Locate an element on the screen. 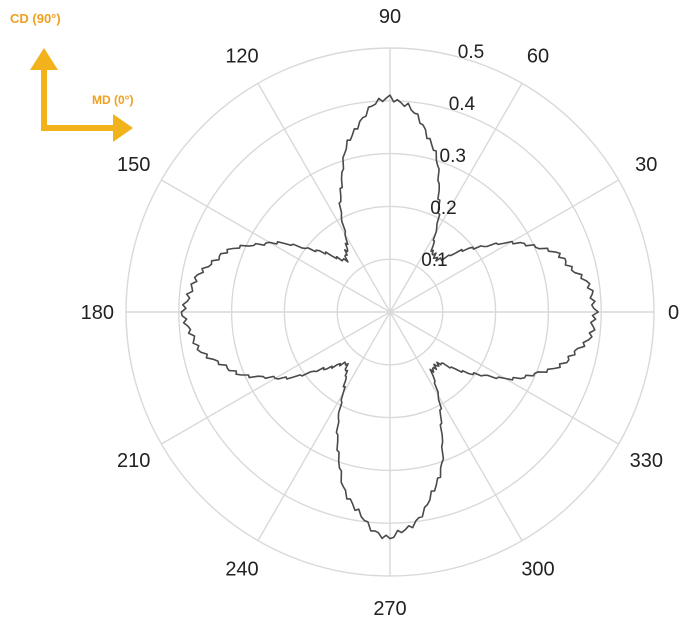 The height and width of the screenshot is (624, 689). angular-tick-label-10: 300 is located at coordinates (537, 569).